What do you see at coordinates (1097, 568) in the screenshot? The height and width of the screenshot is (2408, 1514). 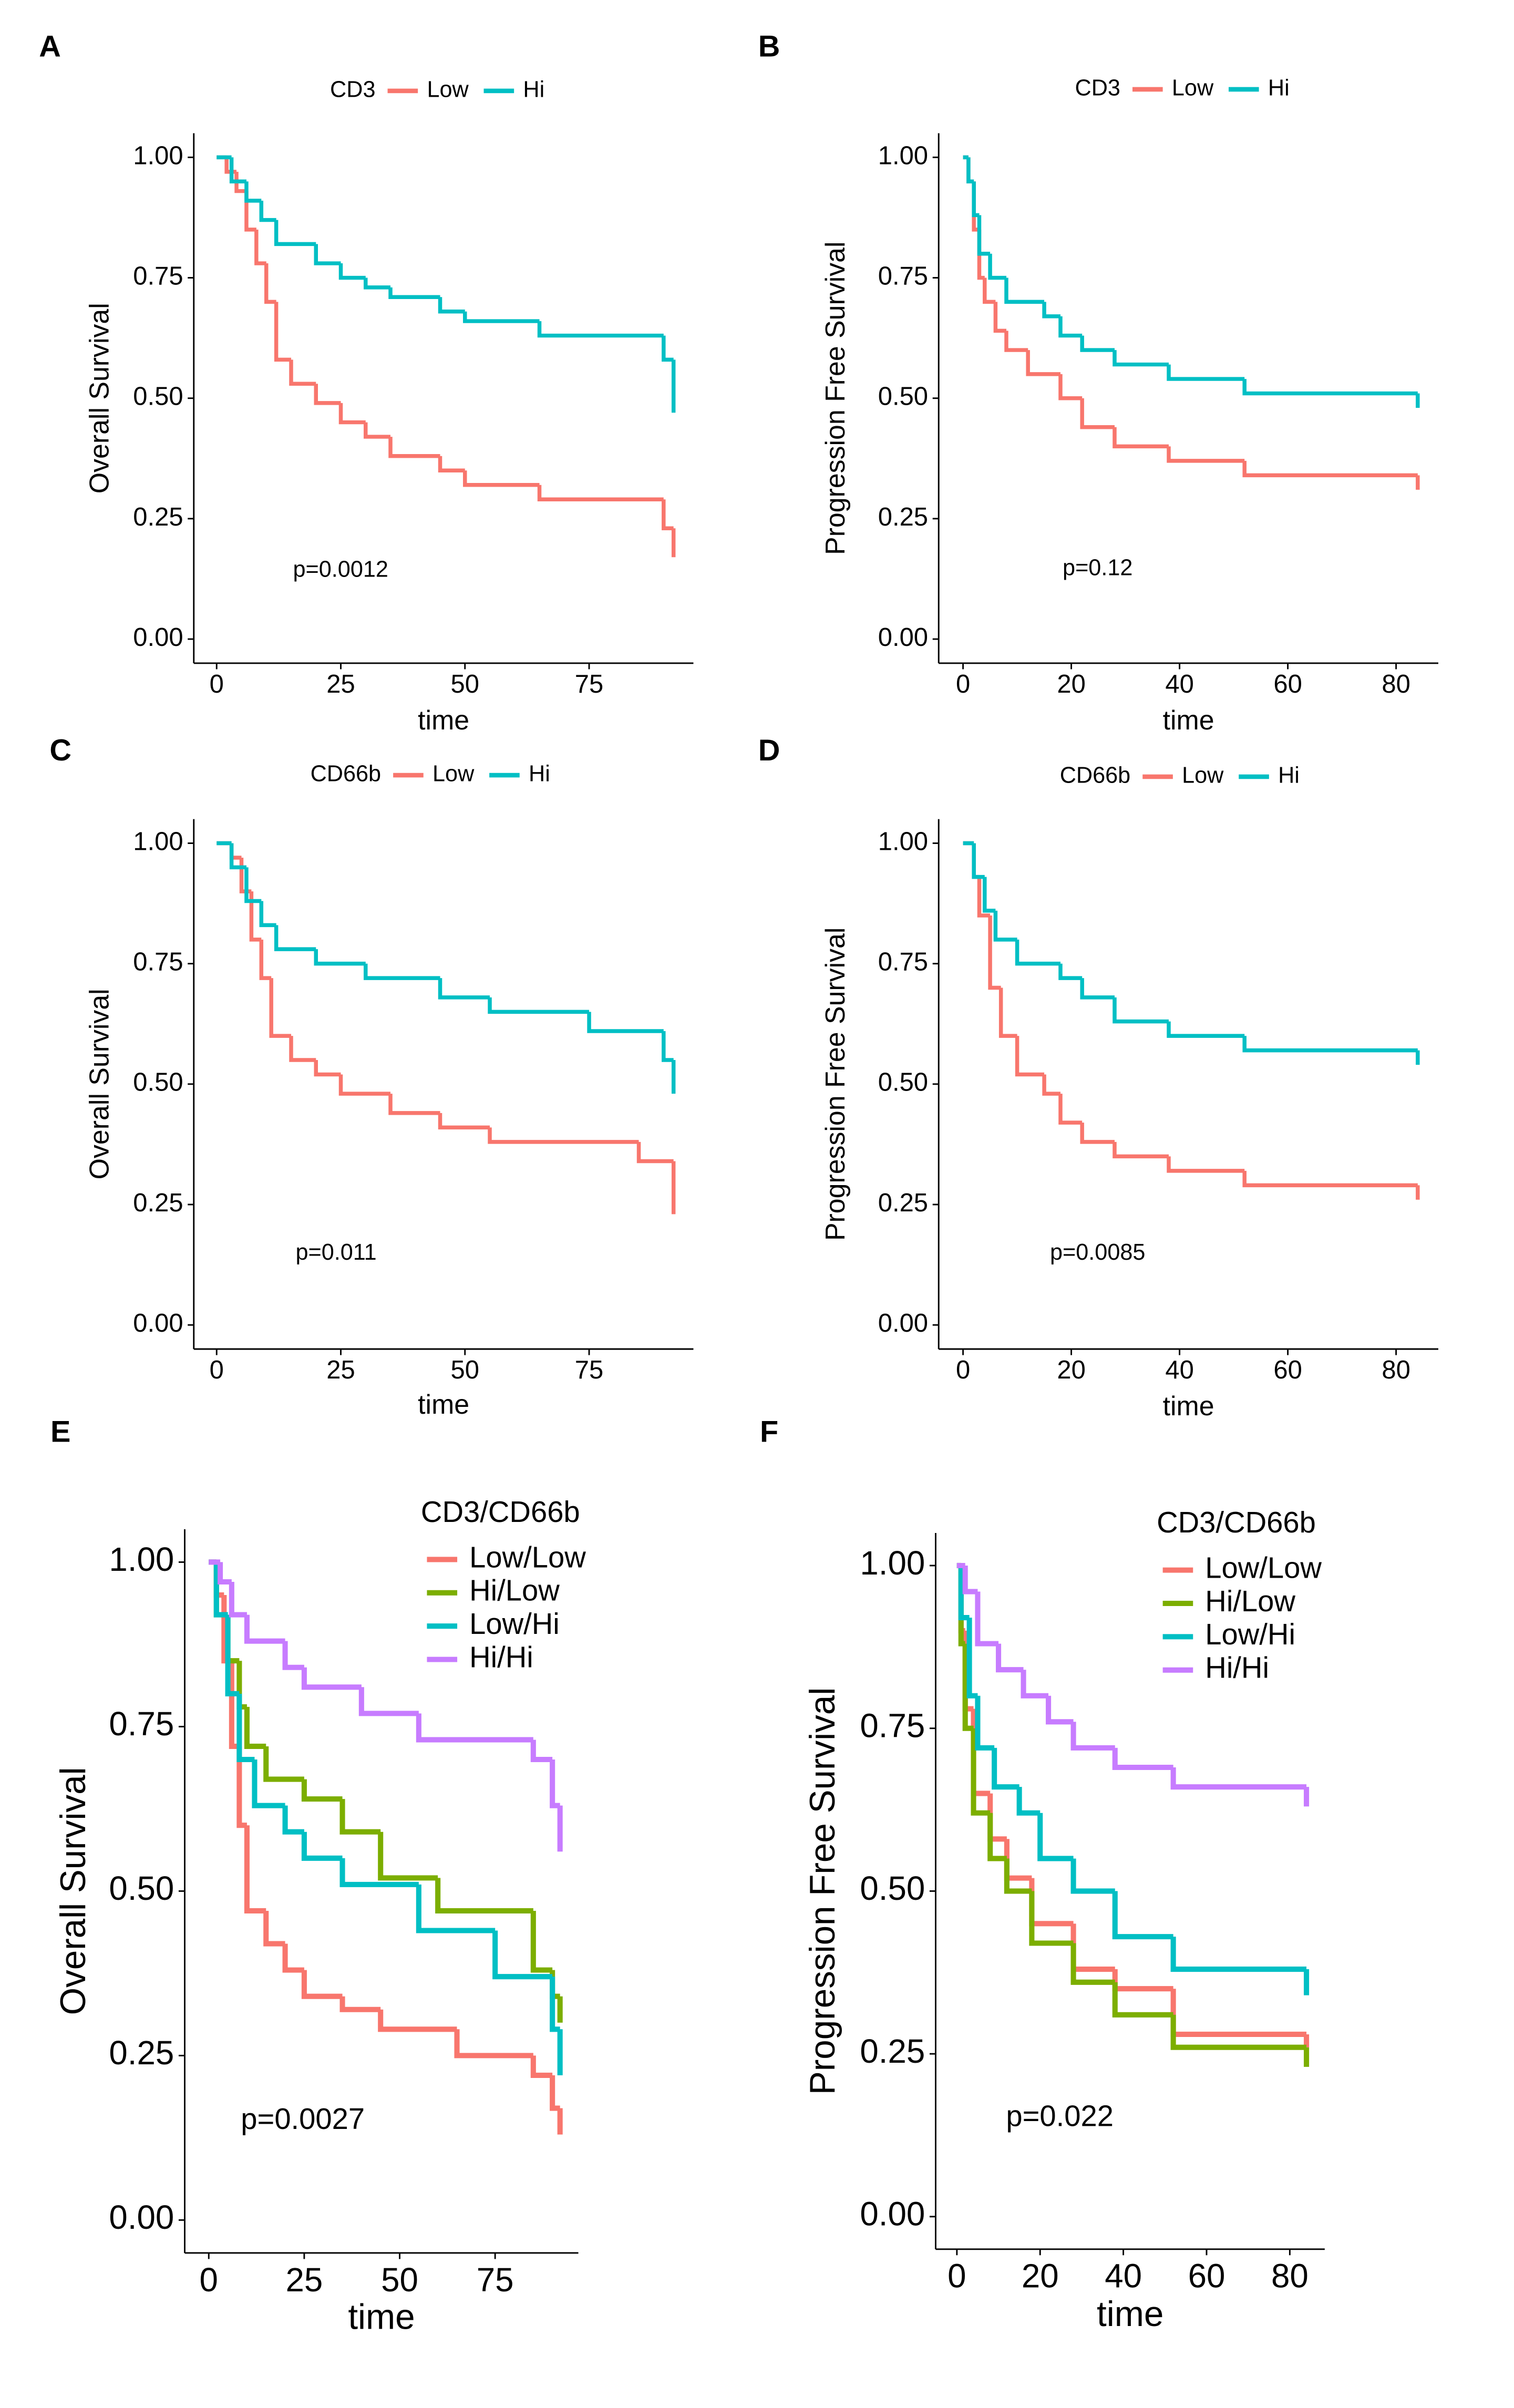 I see `annotation: p=0.12` at bounding box center [1097, 568].